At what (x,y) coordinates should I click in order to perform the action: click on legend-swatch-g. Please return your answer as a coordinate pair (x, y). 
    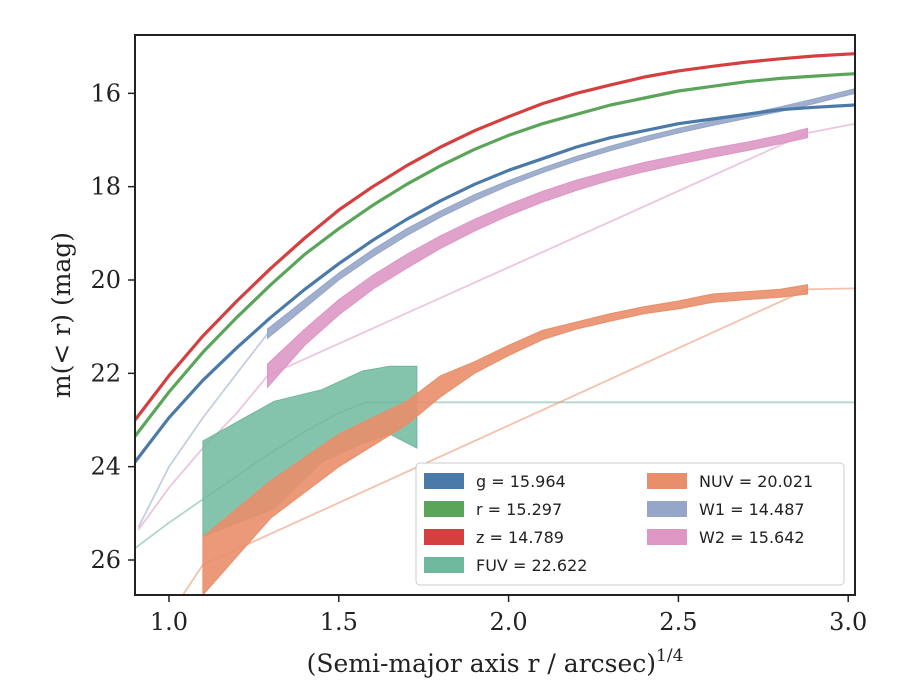
    Looking at the image, I should click on (444, 481).